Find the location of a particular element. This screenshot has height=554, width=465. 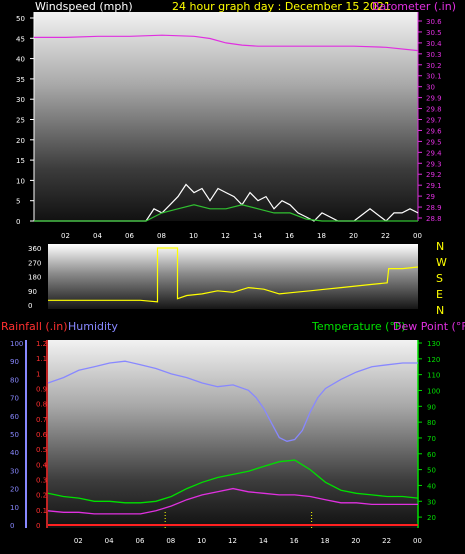

windspeed-tick-label: 30 is located at coordinates (20, 100).